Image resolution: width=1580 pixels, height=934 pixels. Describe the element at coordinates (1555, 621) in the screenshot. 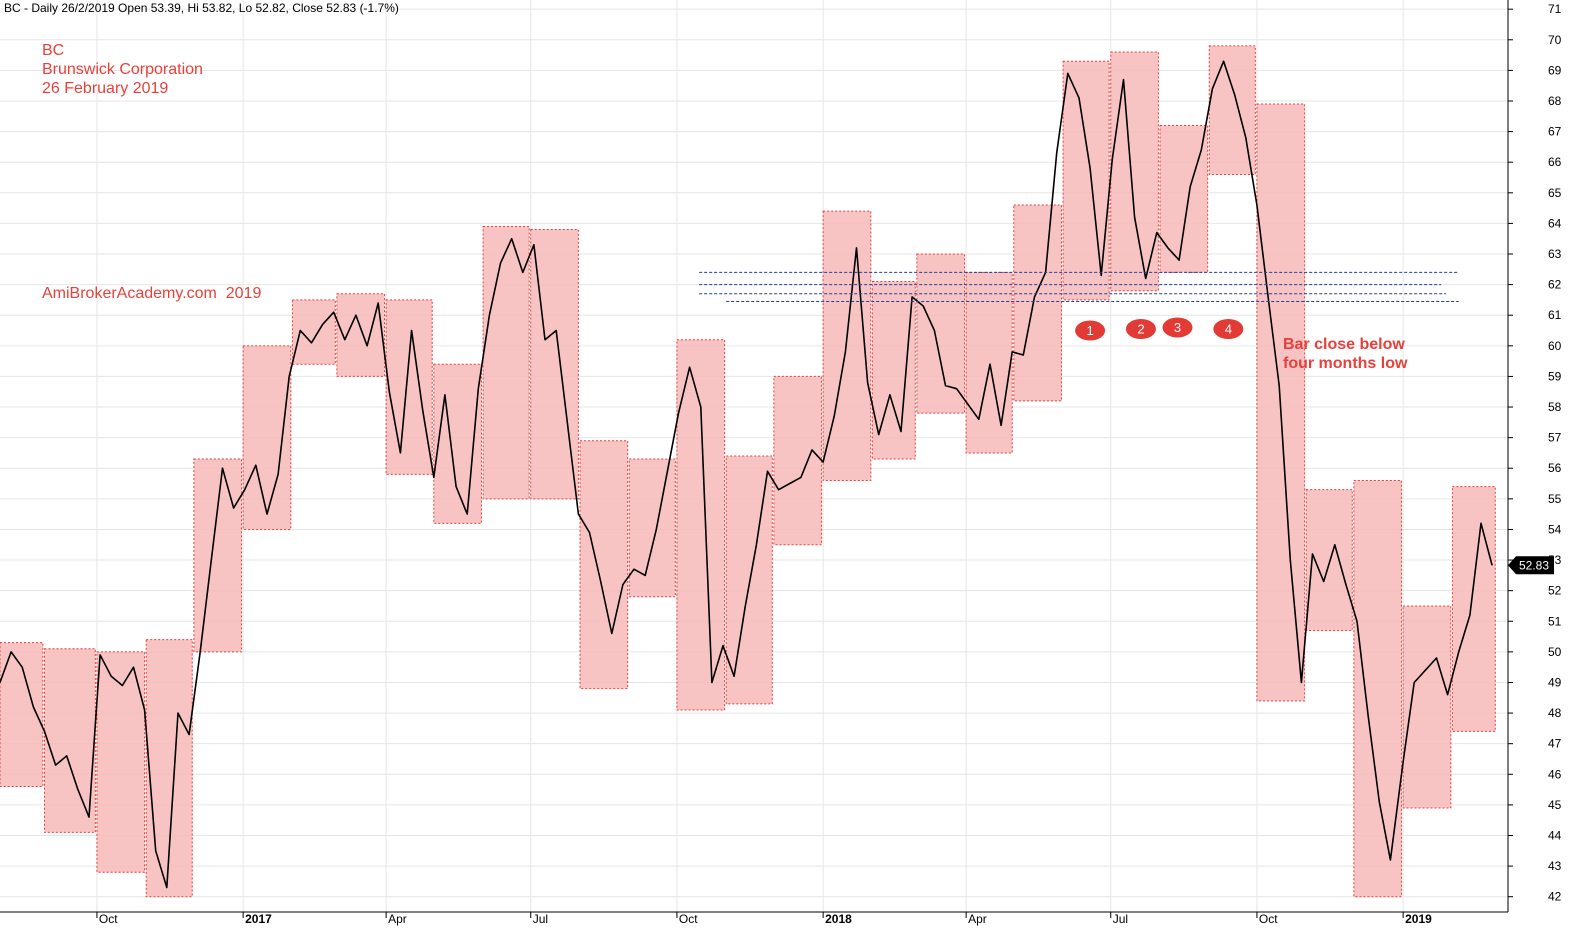

I see `y-tick-label: 51` at that location.